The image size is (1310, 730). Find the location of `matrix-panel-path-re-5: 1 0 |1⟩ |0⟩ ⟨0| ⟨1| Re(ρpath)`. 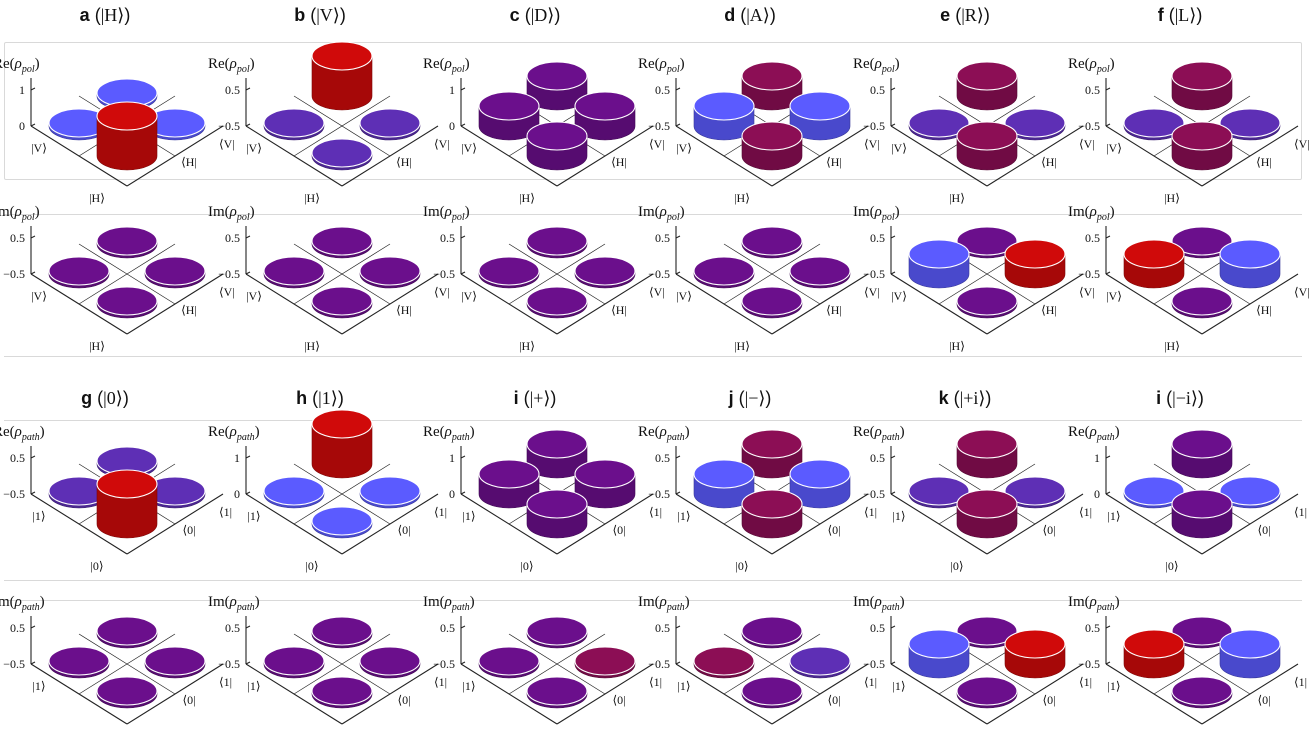

matrix-panel-path-re-5: 1 0 |1⟩ |0⟩ ⟨0| ⟨1| Re(ρpath) is located at coordinates (1187, 498).